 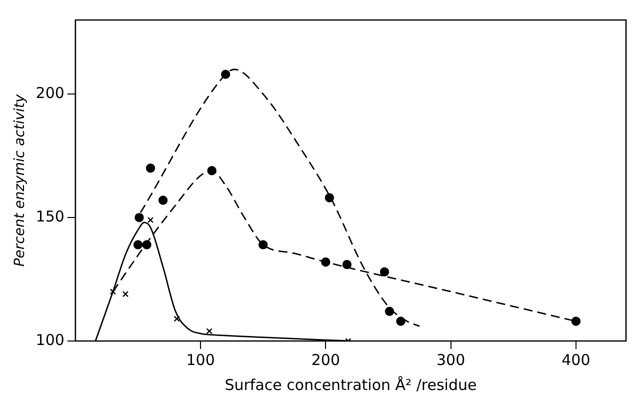 What do you see at coordinates (576, 359) in the screenshot?
I see `x-tick-label: 400` at bounding box center [576, 359].